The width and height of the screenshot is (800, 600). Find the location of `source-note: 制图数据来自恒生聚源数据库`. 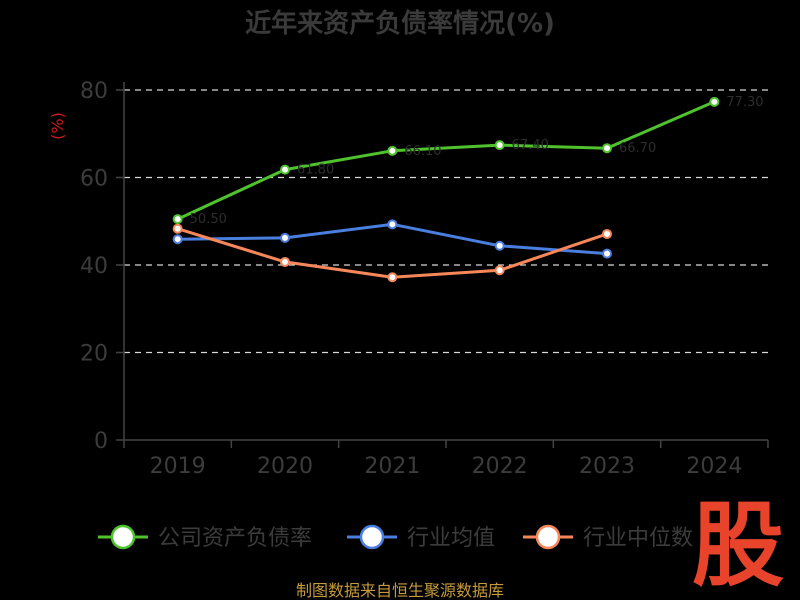

source-note: 制图数据来自恒生聚源数据库 is located at coordinates (400, 590).